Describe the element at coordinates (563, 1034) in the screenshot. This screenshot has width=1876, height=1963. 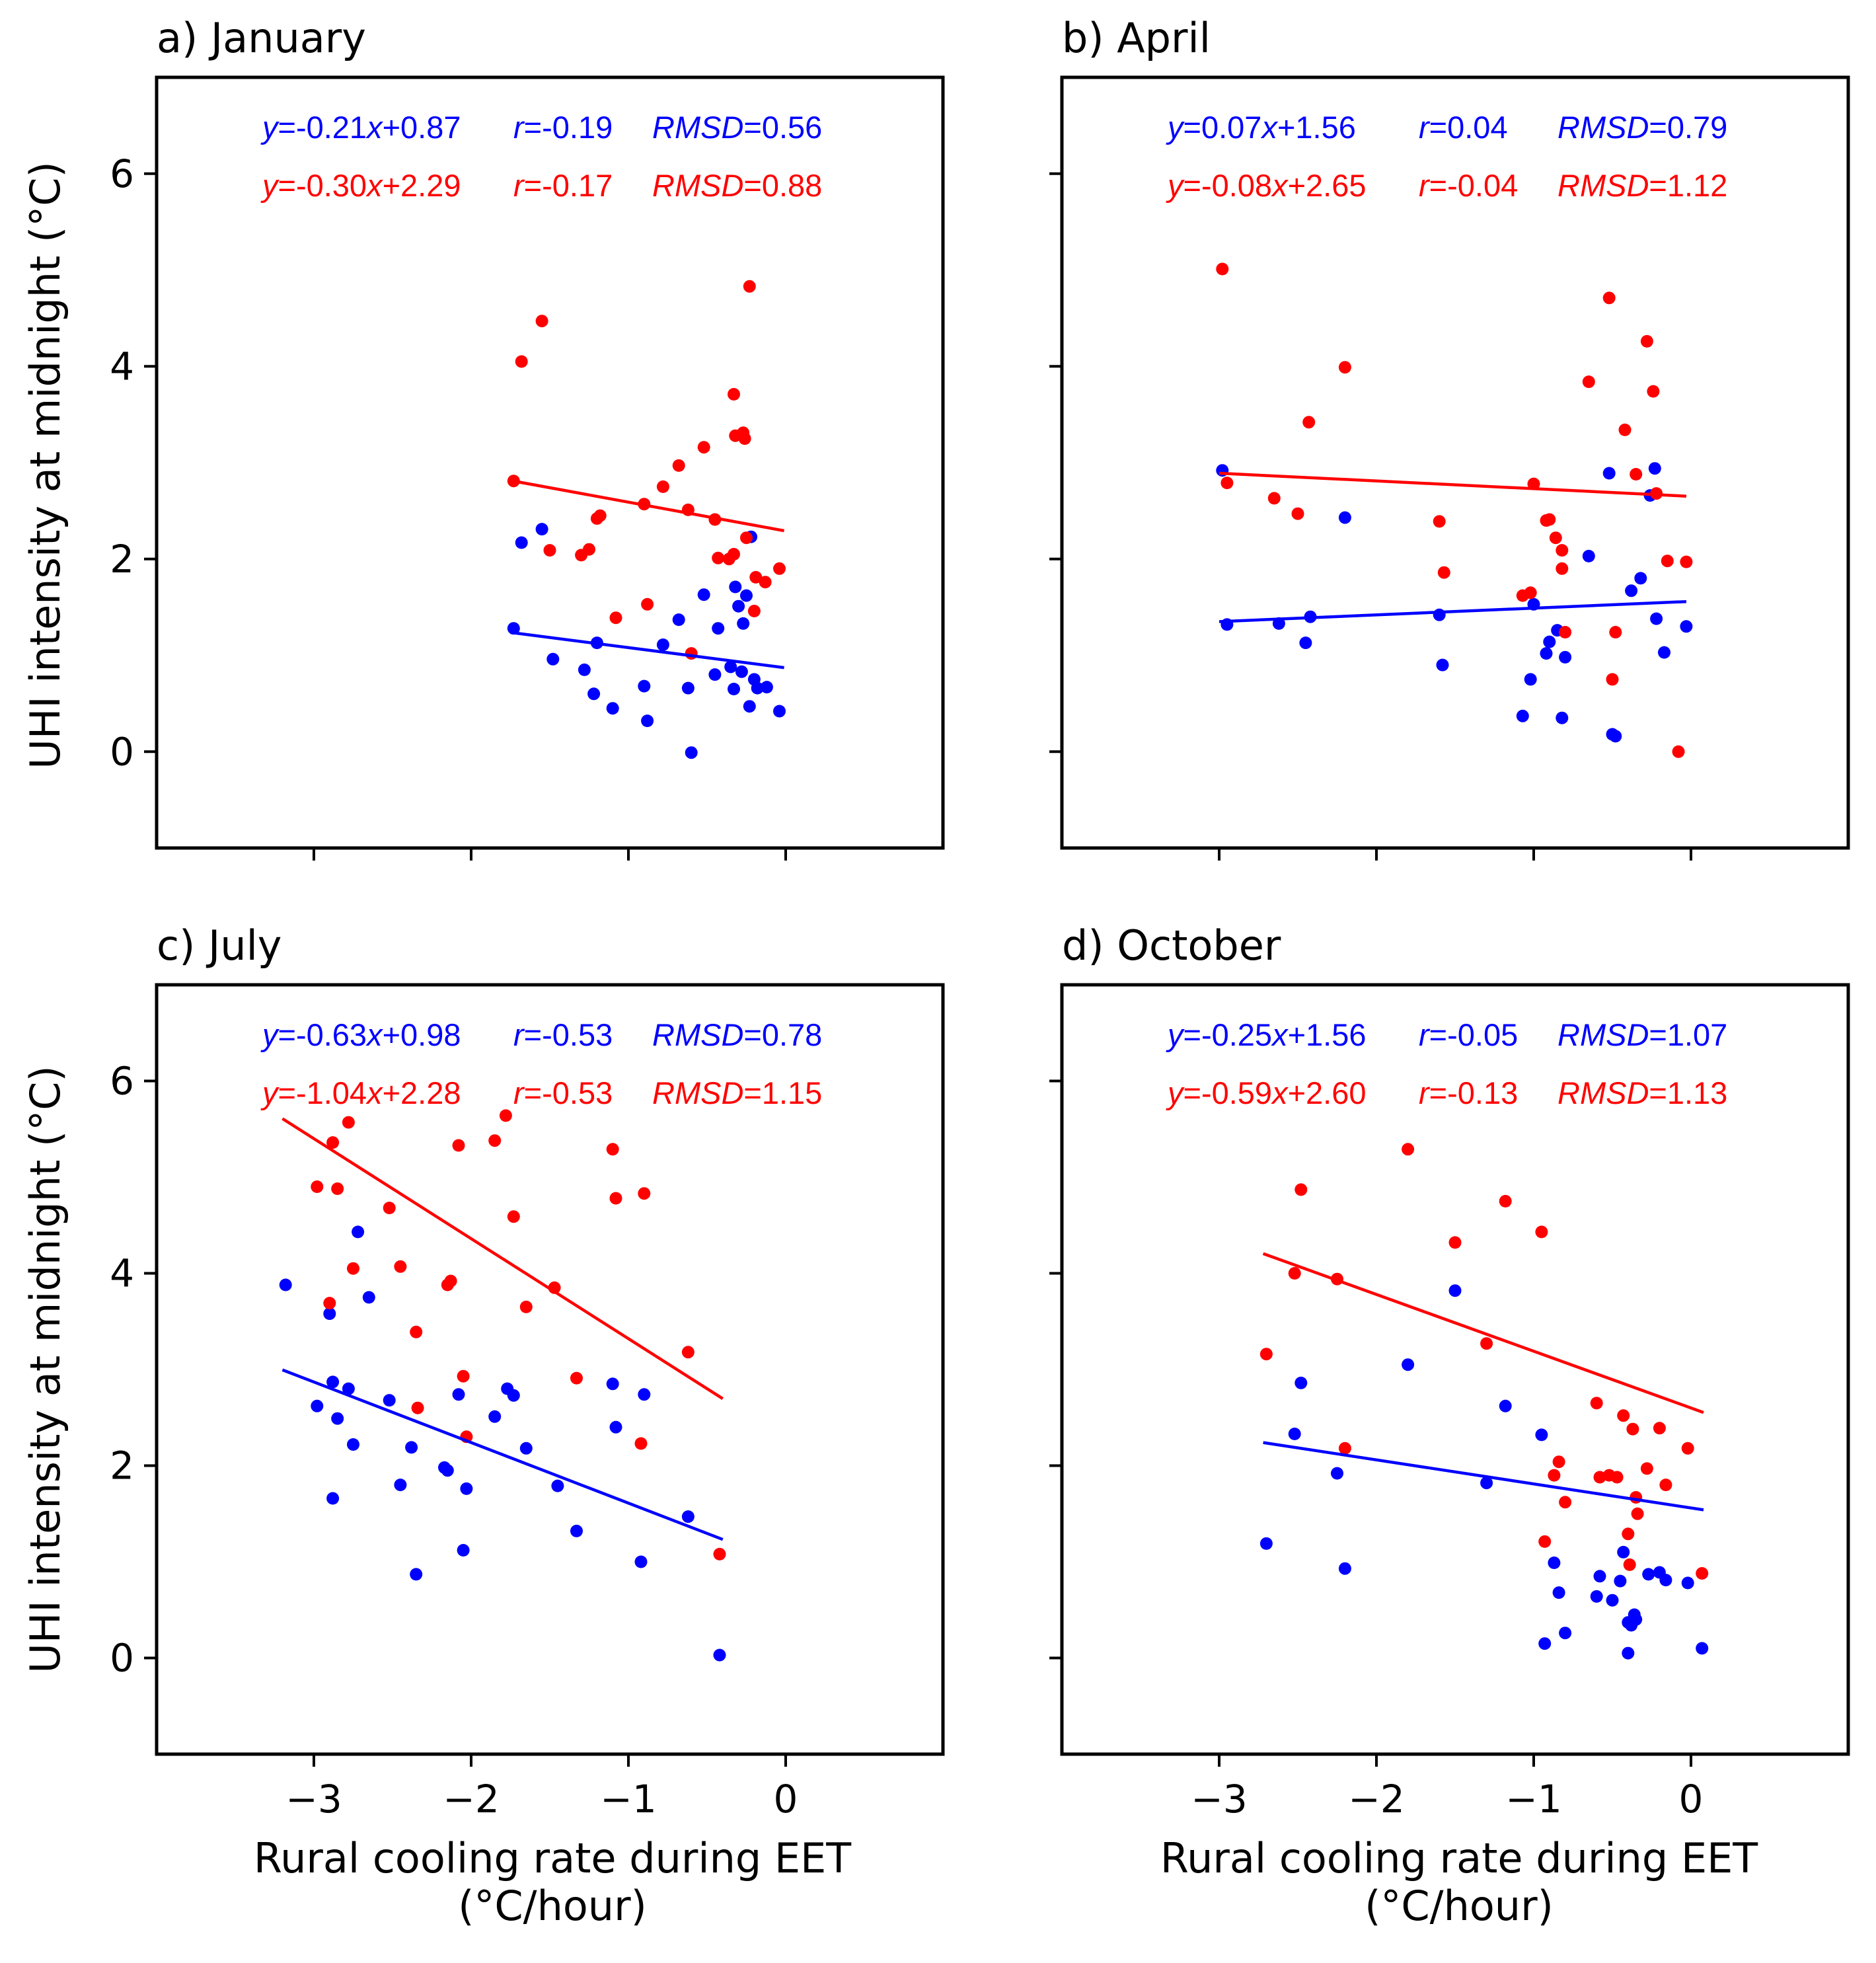
I see `blue-correlation-text: r=-0.53` at that location.